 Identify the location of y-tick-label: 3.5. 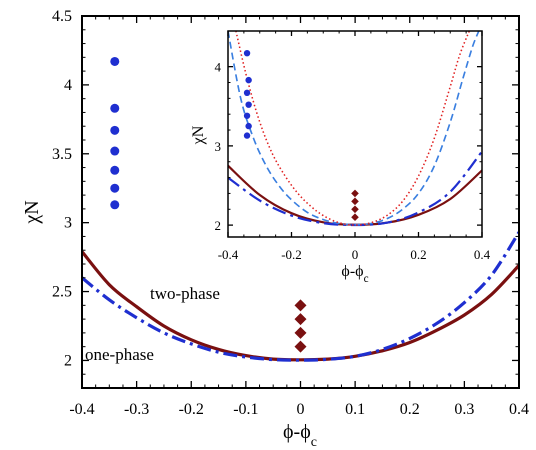
(62, 154).